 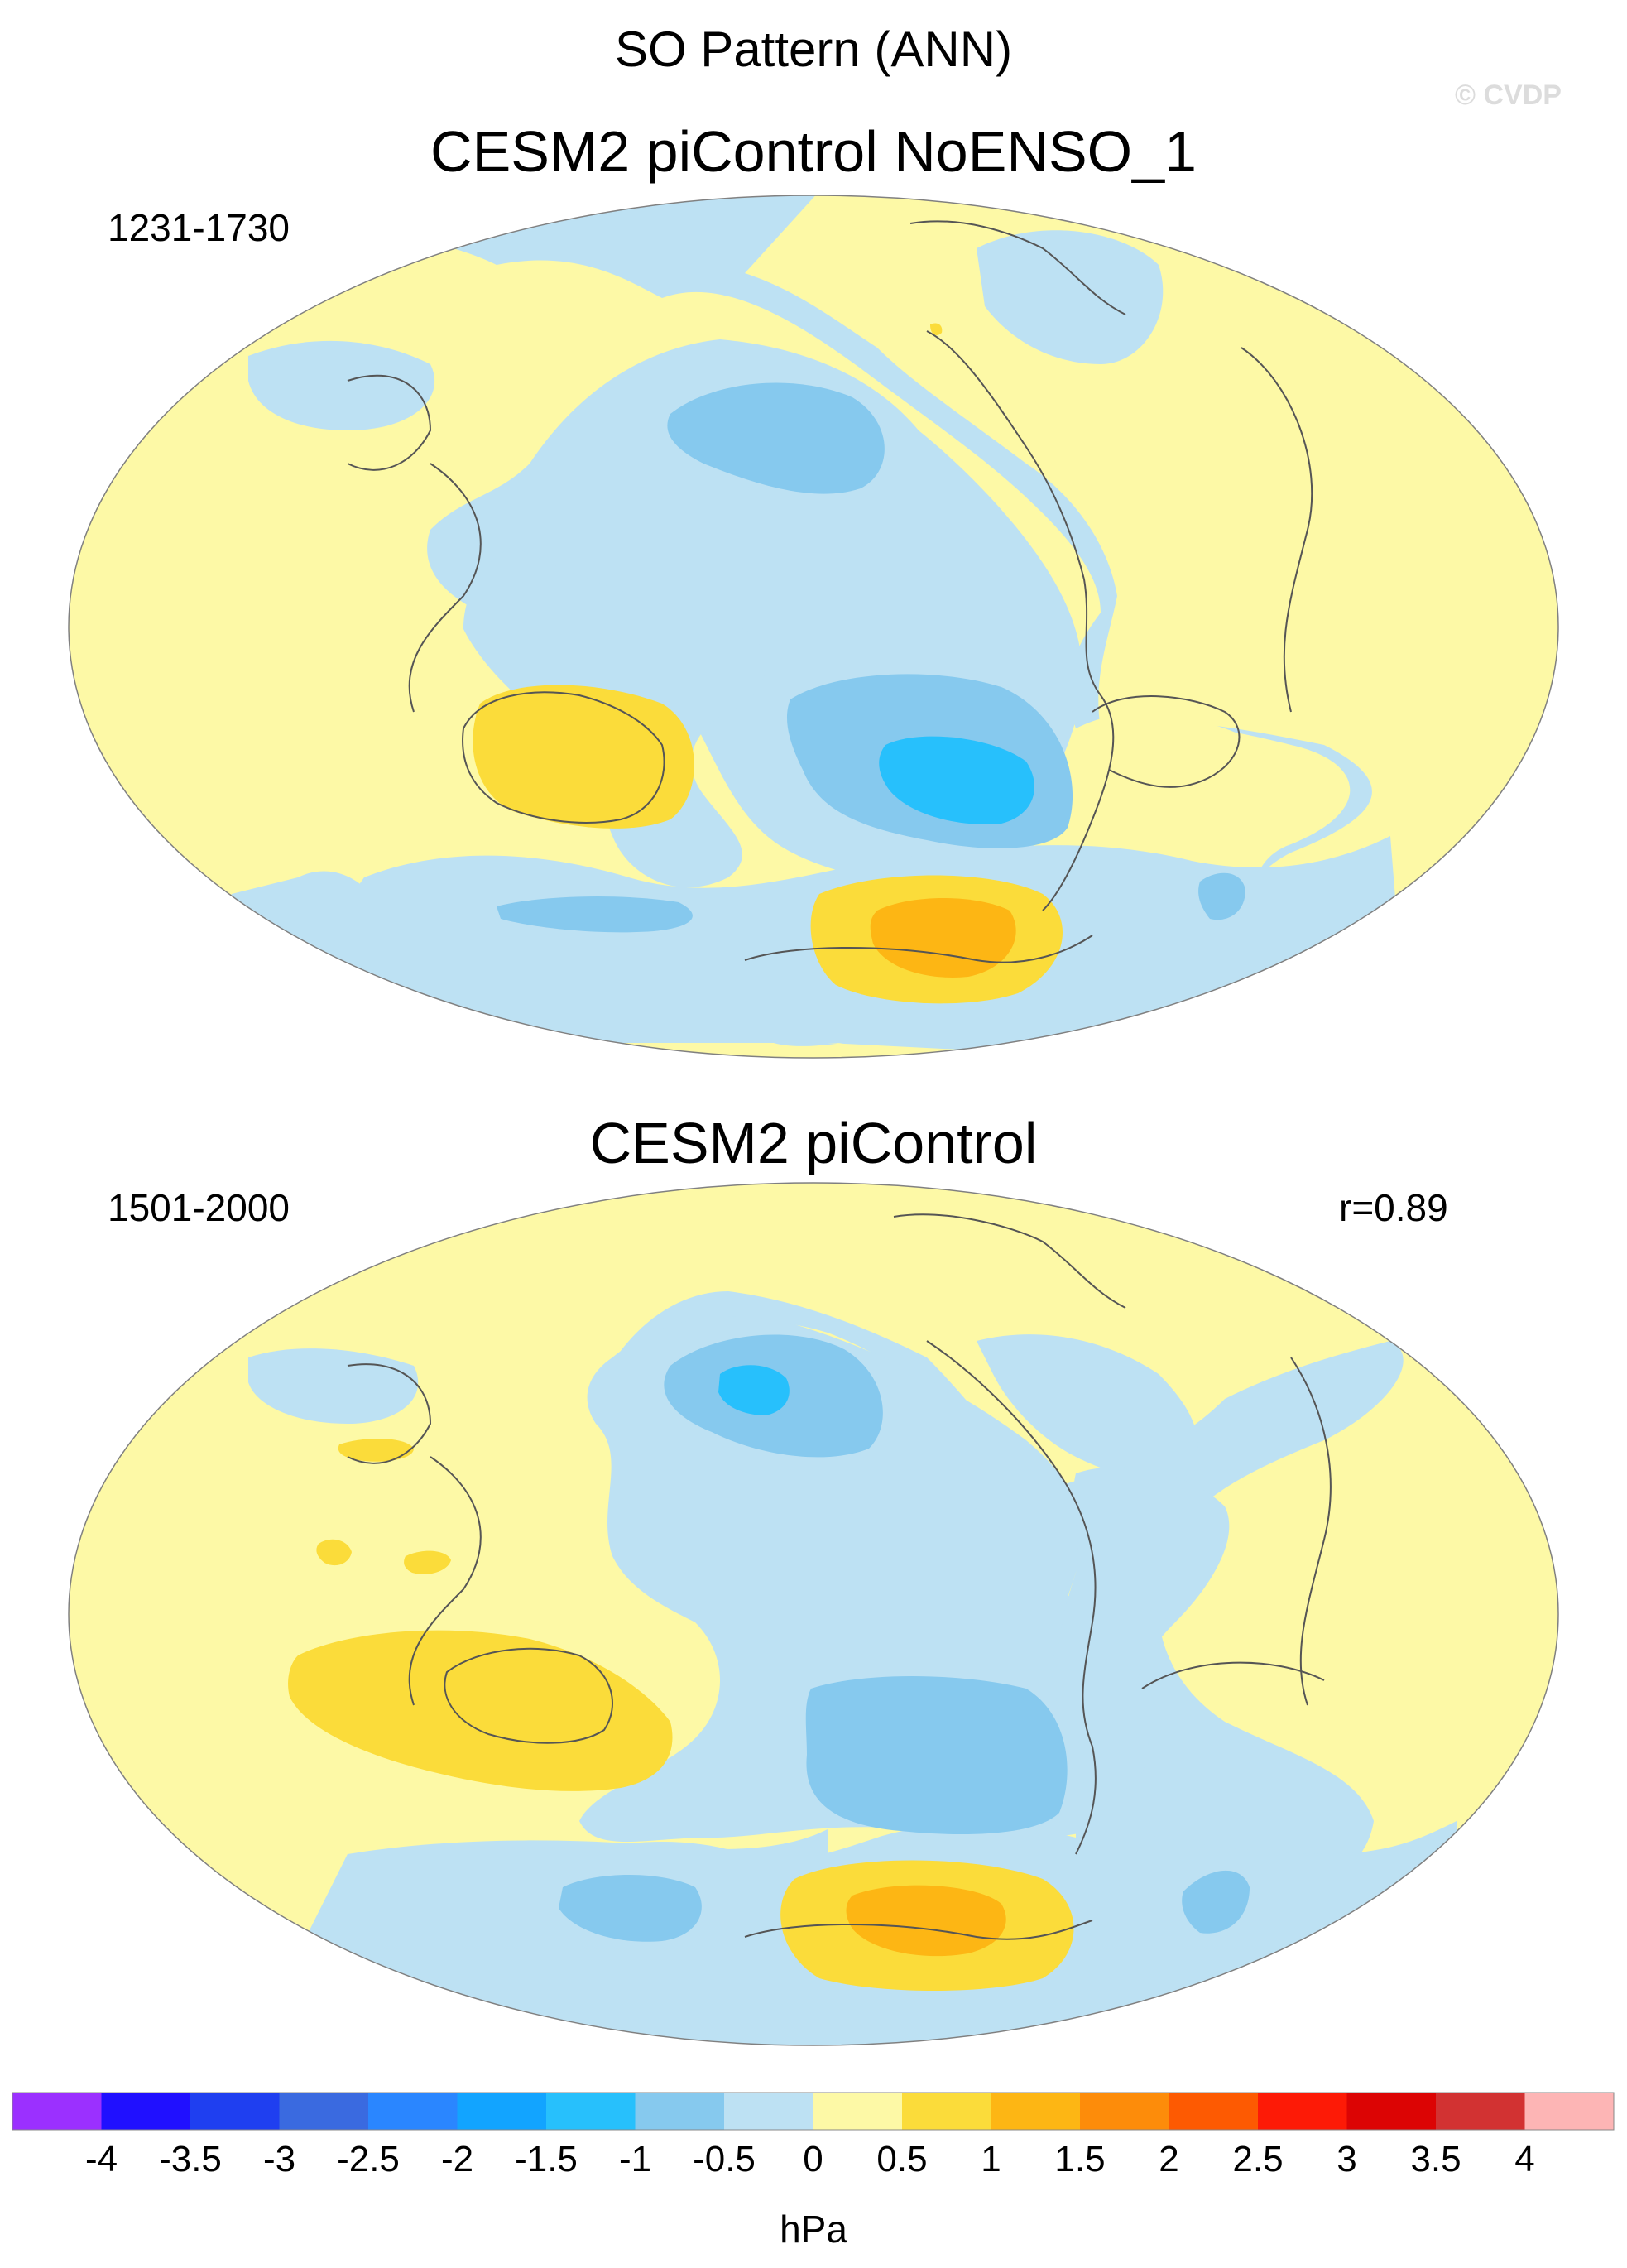 I want to click on map-1-pos-strong-core, so click(x=943, y=938).